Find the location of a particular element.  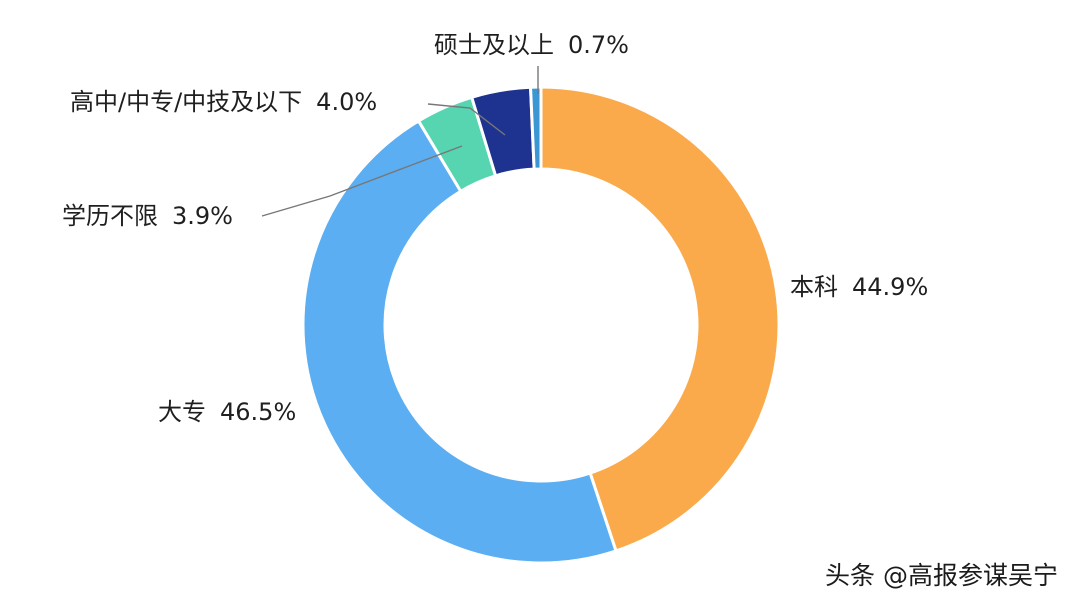

slice-value-slice-0: 44.9% is located at coordinates (890, 287).